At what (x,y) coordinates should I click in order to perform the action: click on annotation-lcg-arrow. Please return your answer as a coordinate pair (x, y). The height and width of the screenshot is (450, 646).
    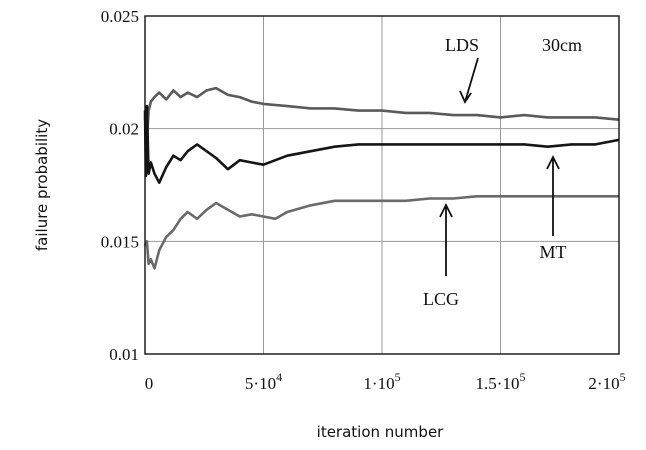
    Looking at the image, I should click on (446, 239).